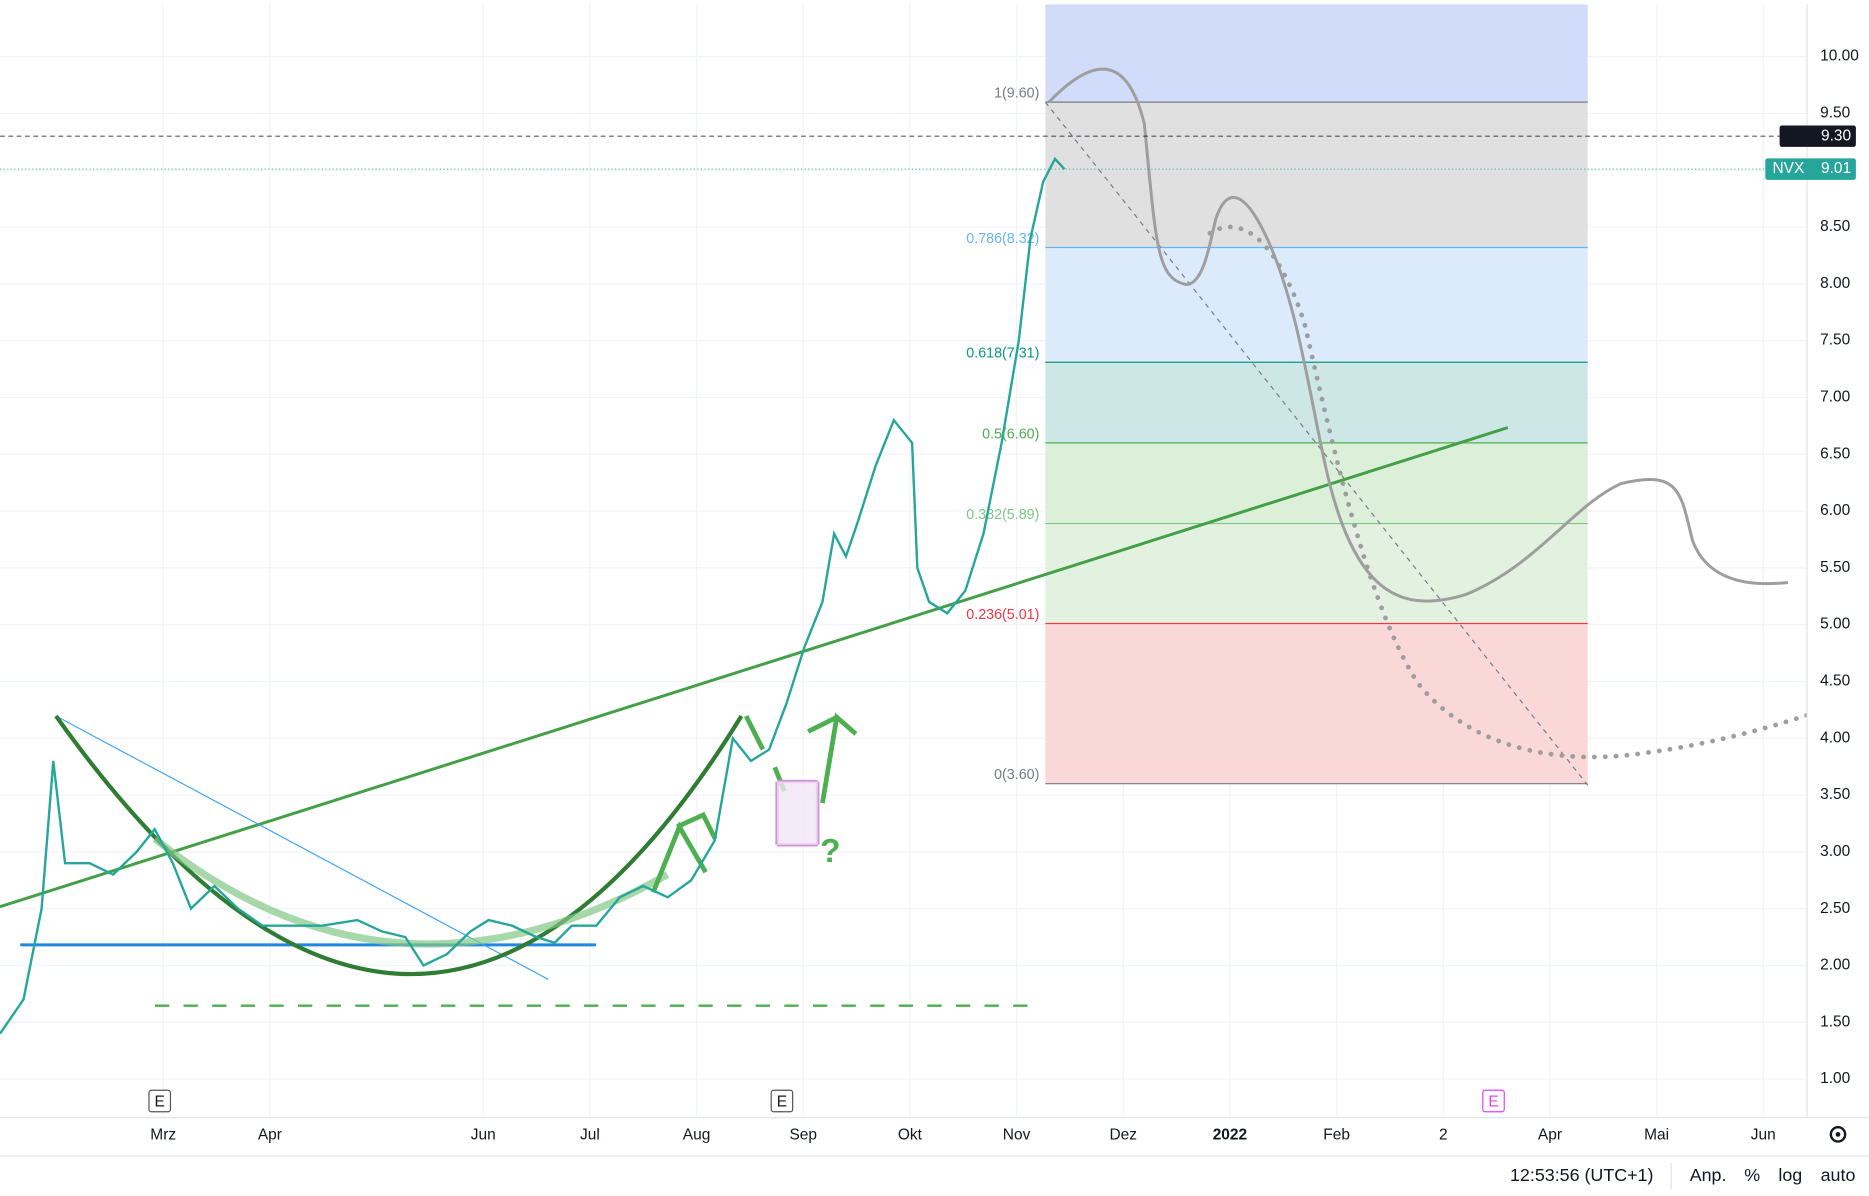 This screenshot has height=1196, width=1869. I want to click on arrows, so click(754, 803).